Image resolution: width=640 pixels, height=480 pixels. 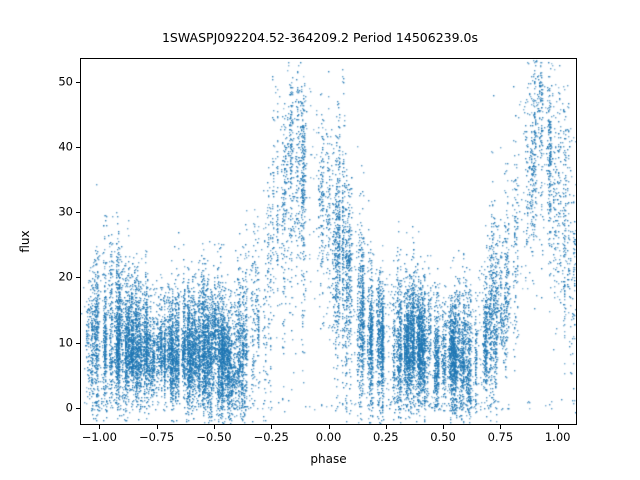 What do you see at coordinates (50, 241) in the screenshot?
I see `y-axis-tick-labels: 0 10 20 30 40 50` at bounding box center [50, 241].